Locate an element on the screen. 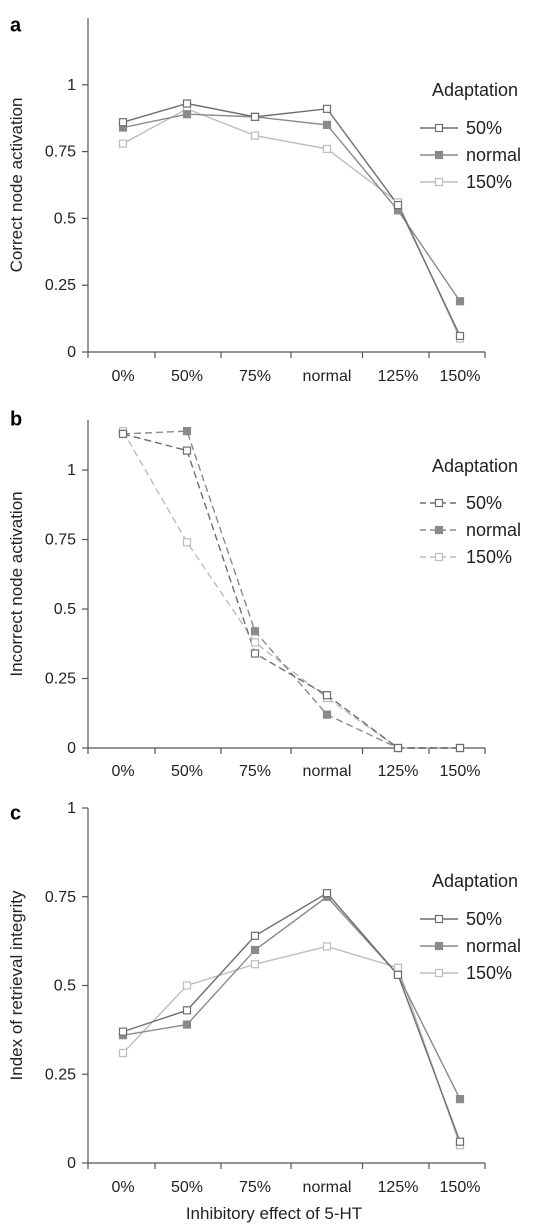  y-axis-label: Incorrect node activation is located at coordinates (16, 583).